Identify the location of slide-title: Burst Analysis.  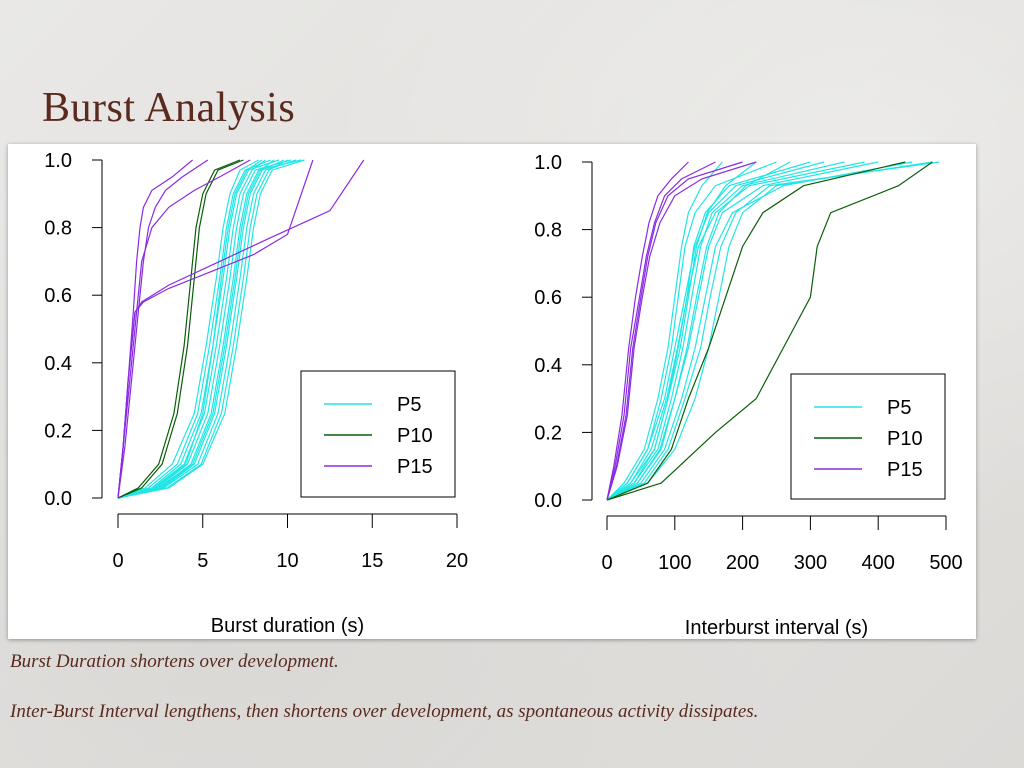
(169, 108).